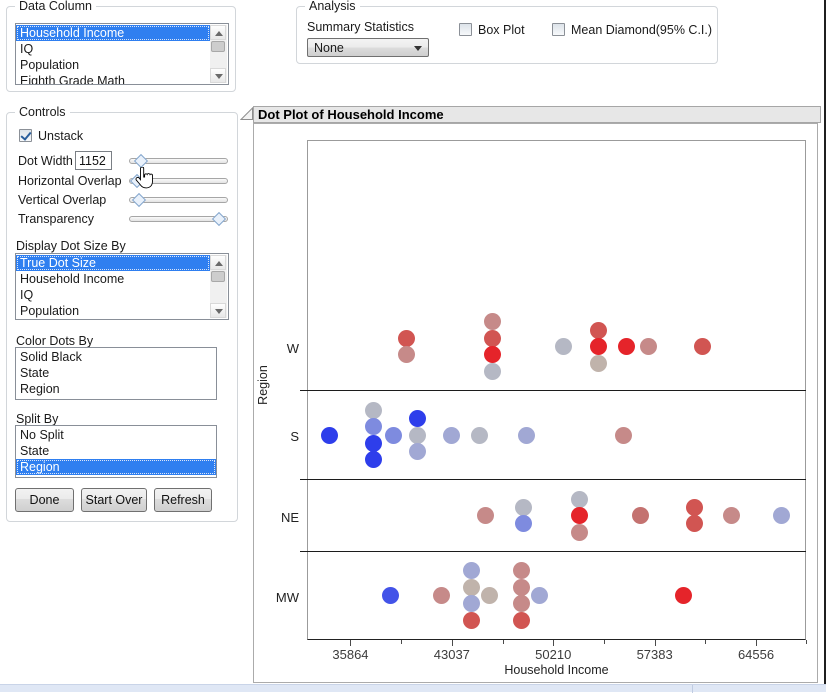  I want to click on list-item: No Split, so click(42, 435).